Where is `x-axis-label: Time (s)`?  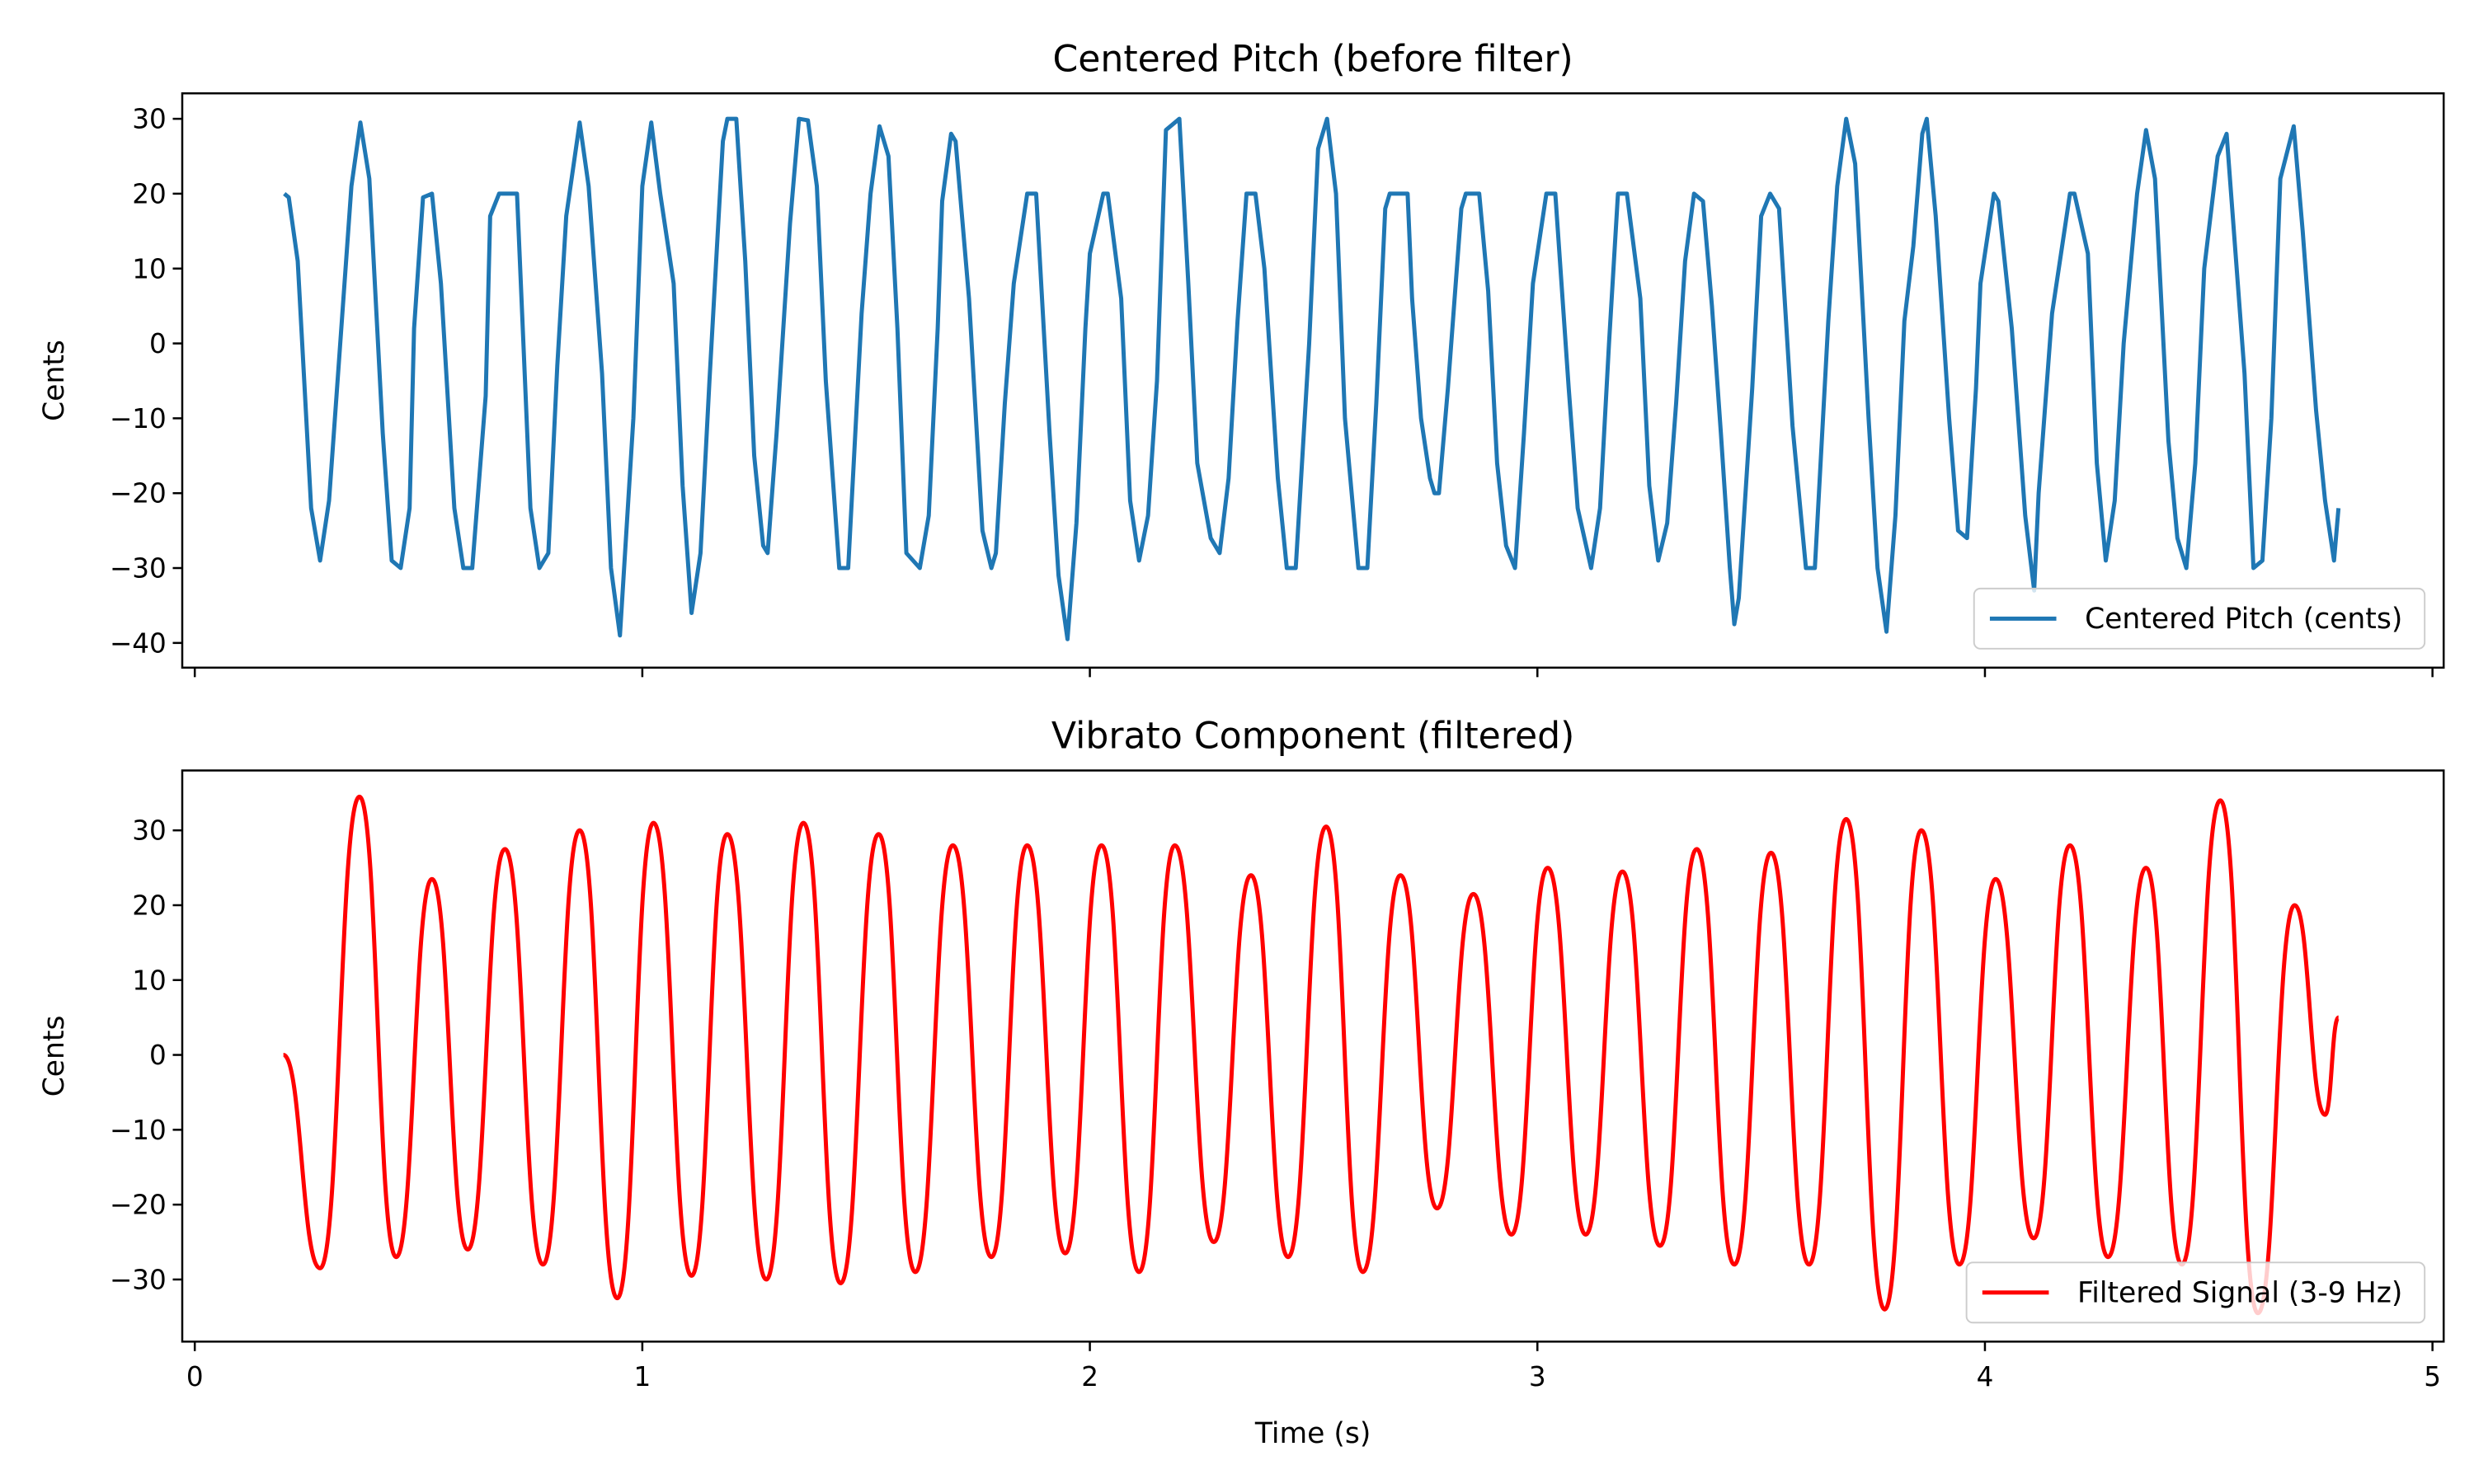
x-axis-label: Time (s) is located at coordinates (1312, 1433).